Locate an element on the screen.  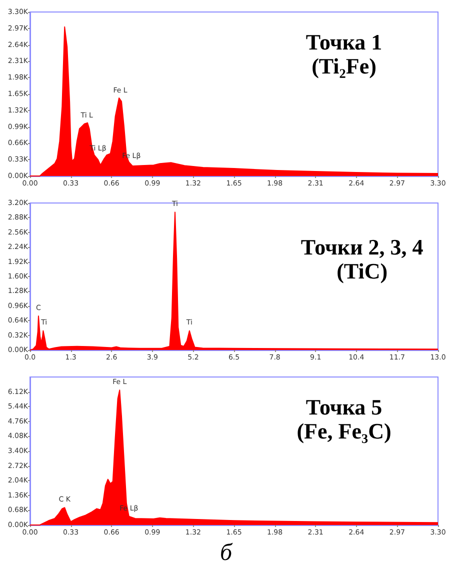
text: Точка 5 is located at coordinates (344, 407).